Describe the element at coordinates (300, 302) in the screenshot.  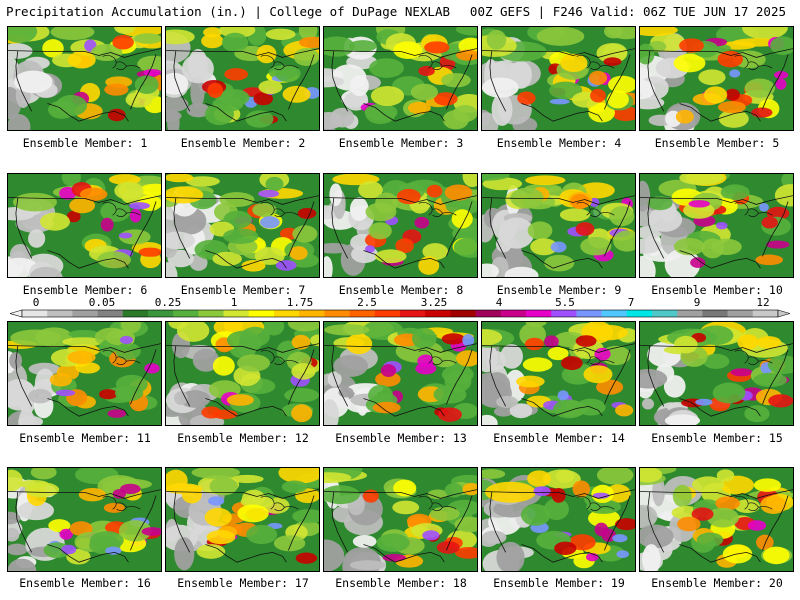
I see `colorbar-tick-label: 1.75` at that location.